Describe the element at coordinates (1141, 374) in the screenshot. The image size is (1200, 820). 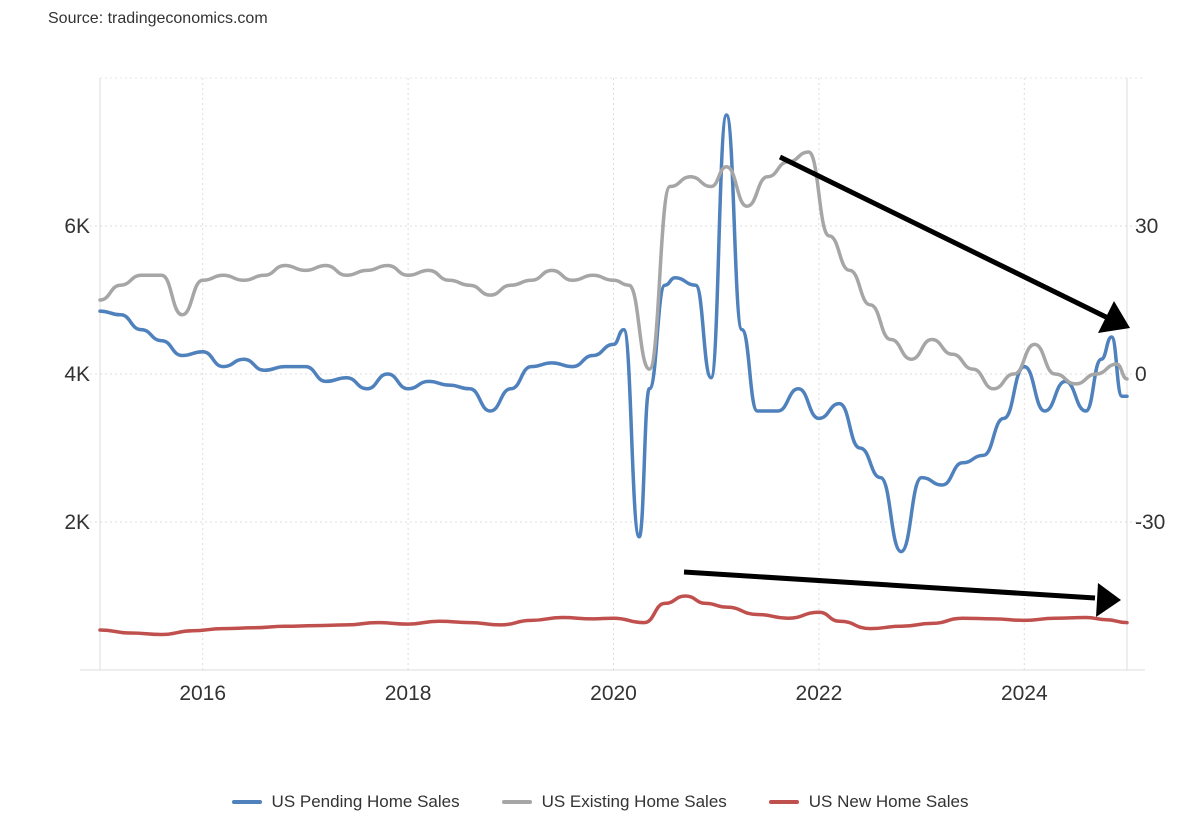
I see `y-right-tick-label: 0` at that location.